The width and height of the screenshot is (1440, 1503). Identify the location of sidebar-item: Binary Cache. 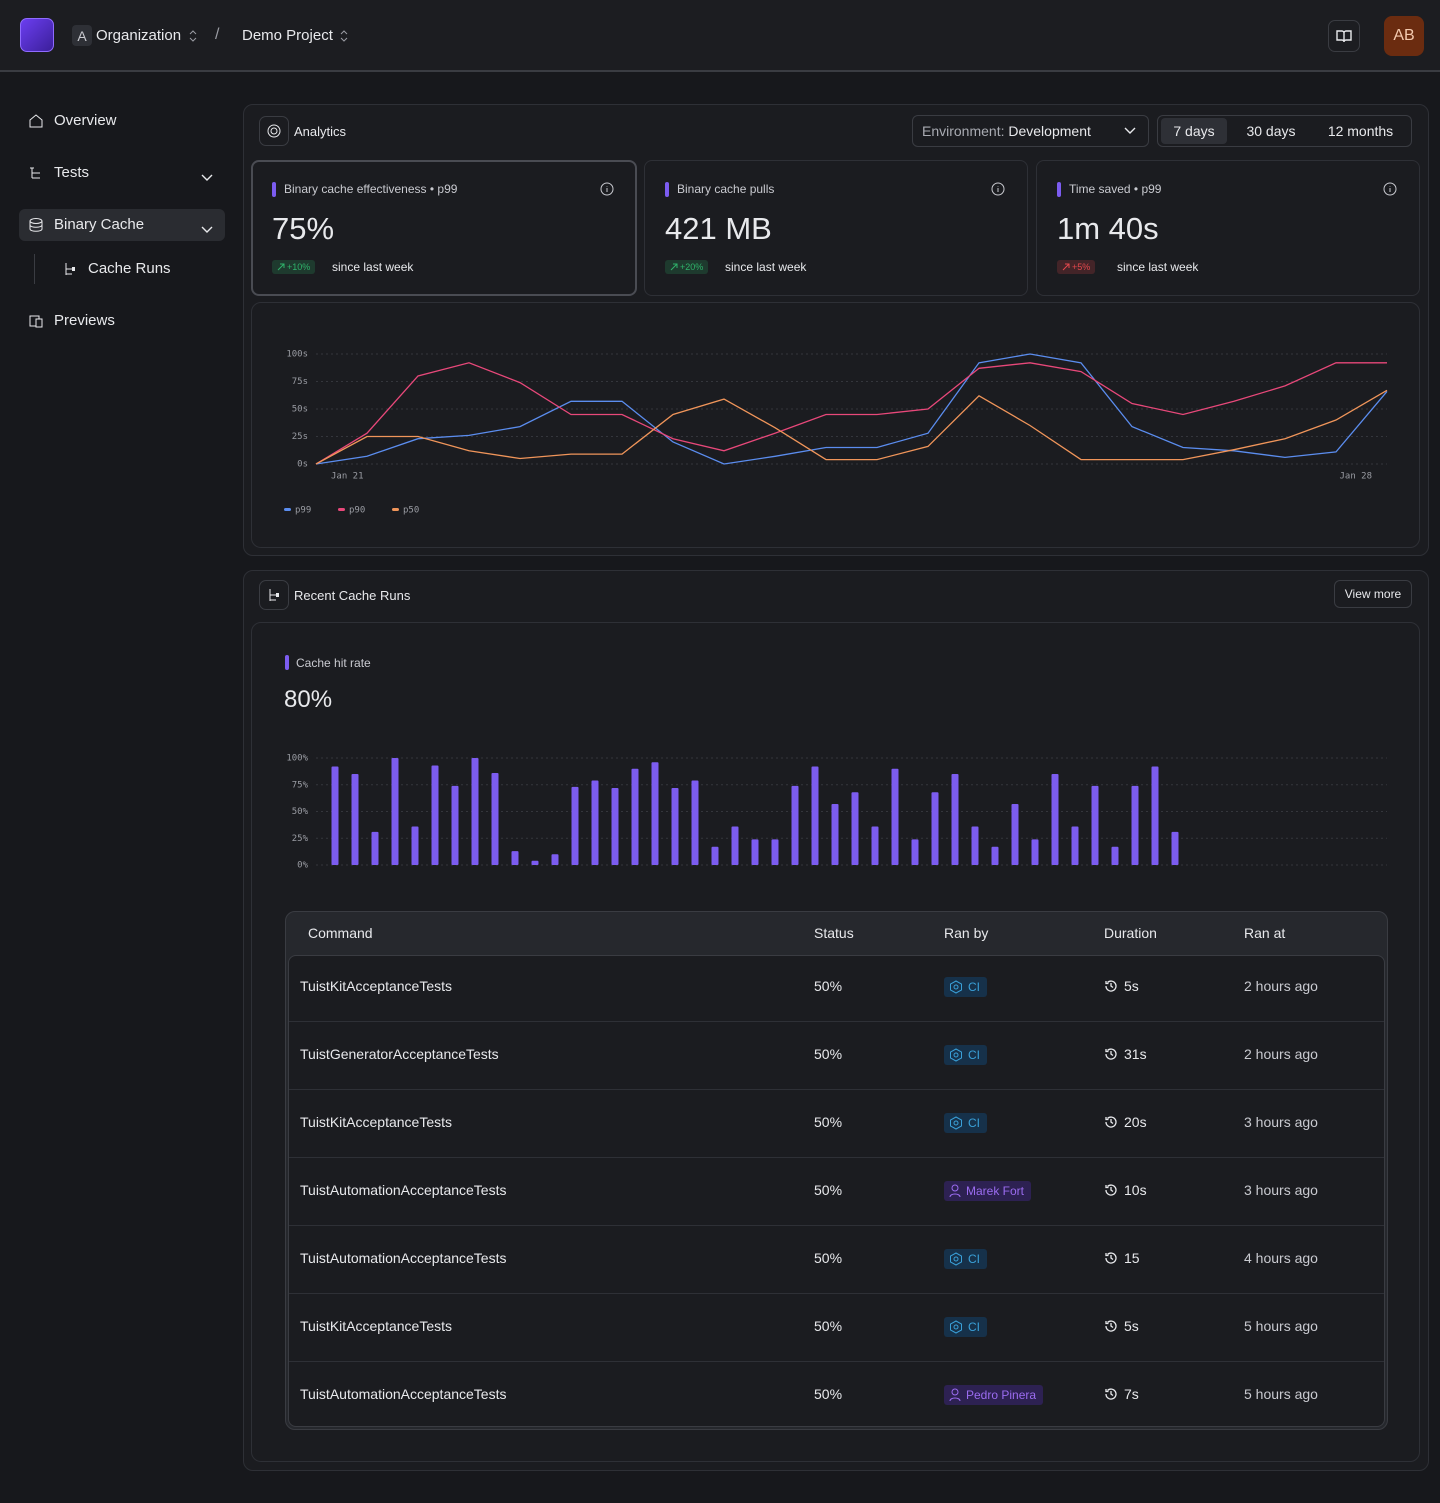
(99, 224).